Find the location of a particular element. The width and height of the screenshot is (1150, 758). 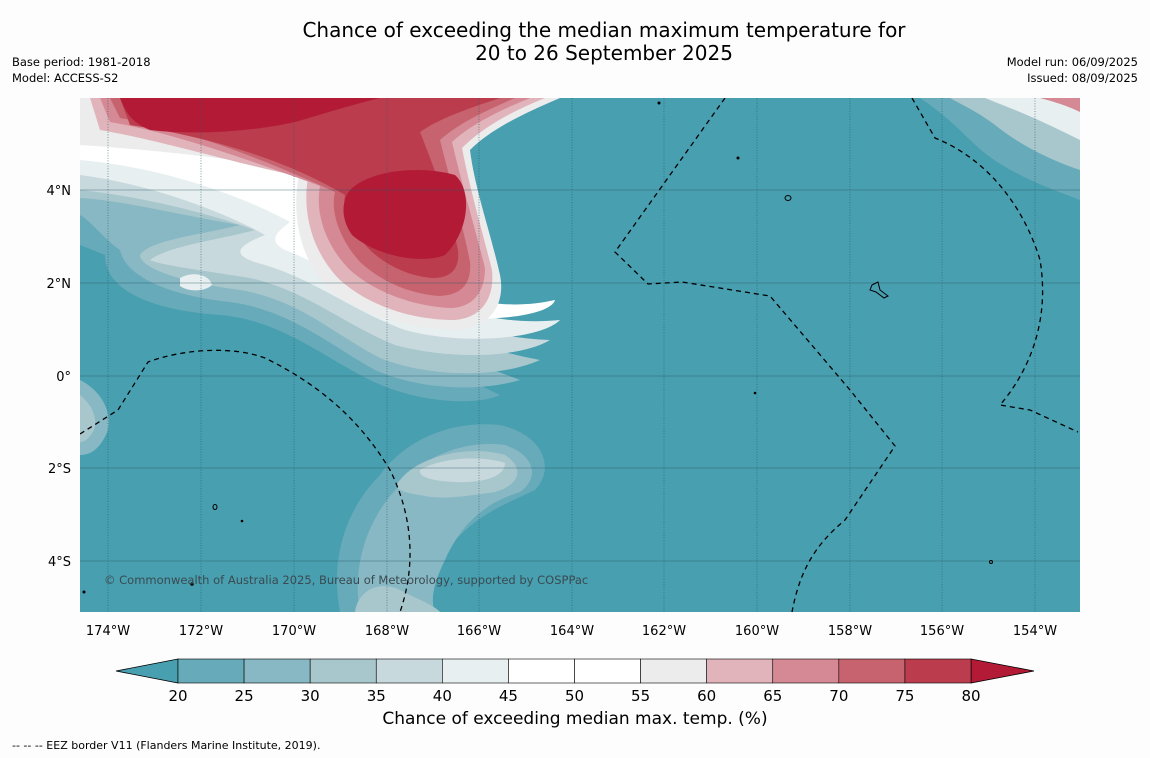

colorbar-bins is located at coordinates (574, 671).